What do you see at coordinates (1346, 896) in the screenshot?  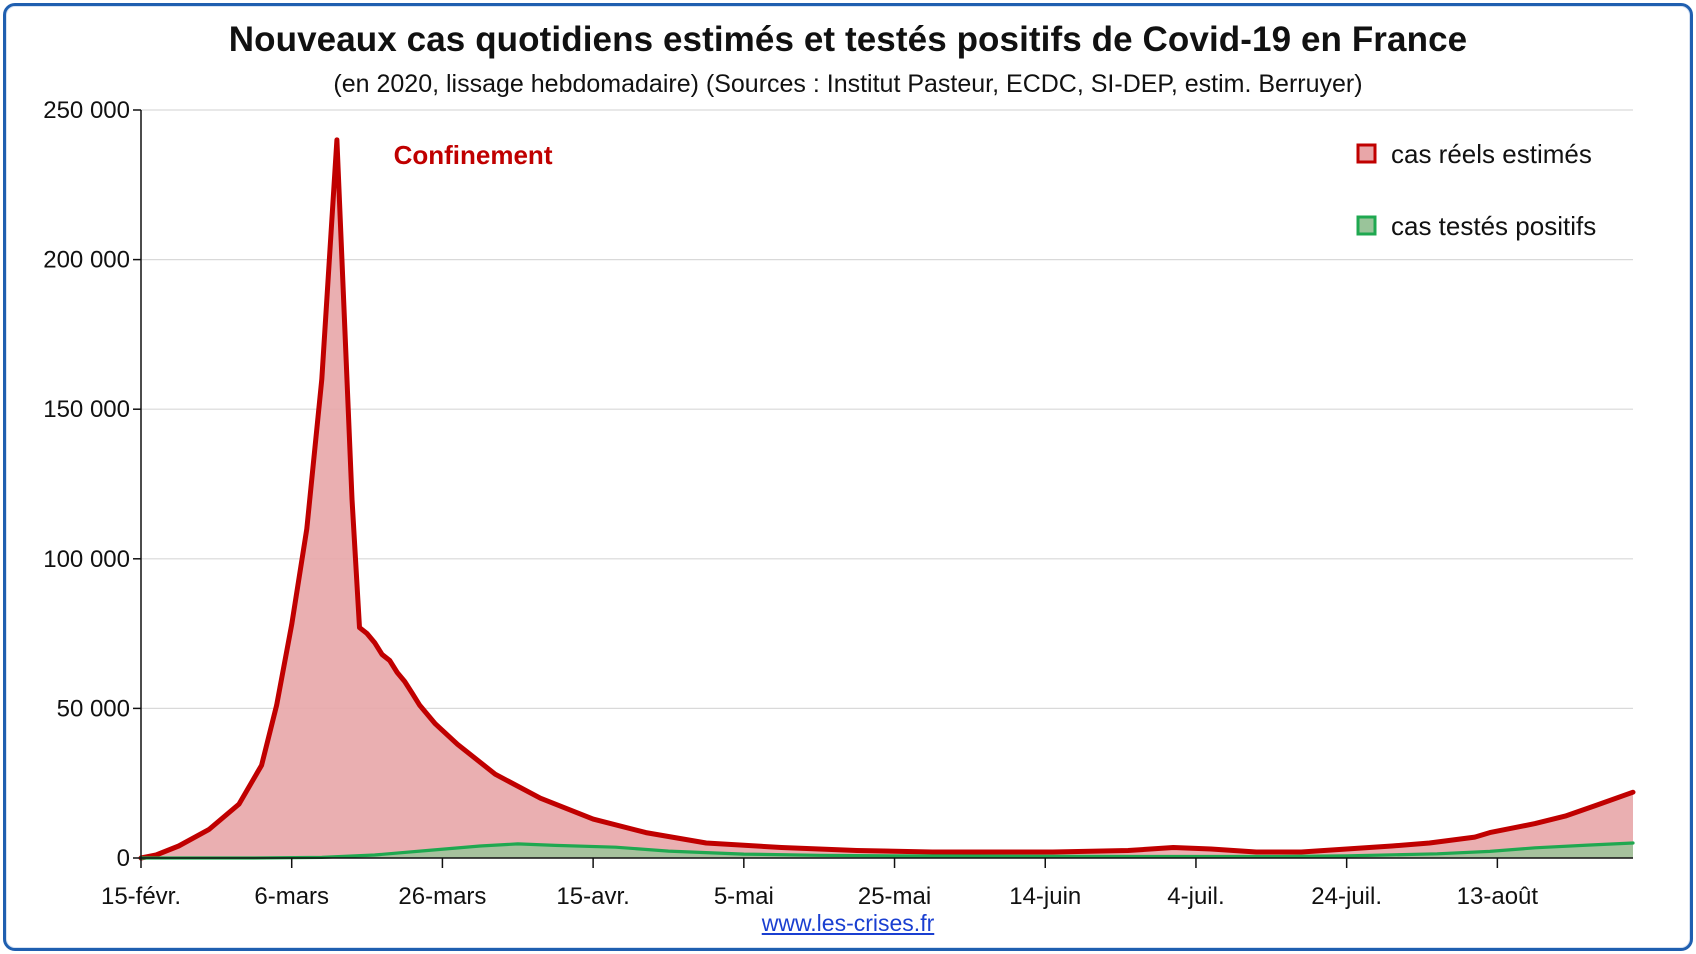 I see `x-tick-label: 24-juil.` at bounding box center [1346, 896].